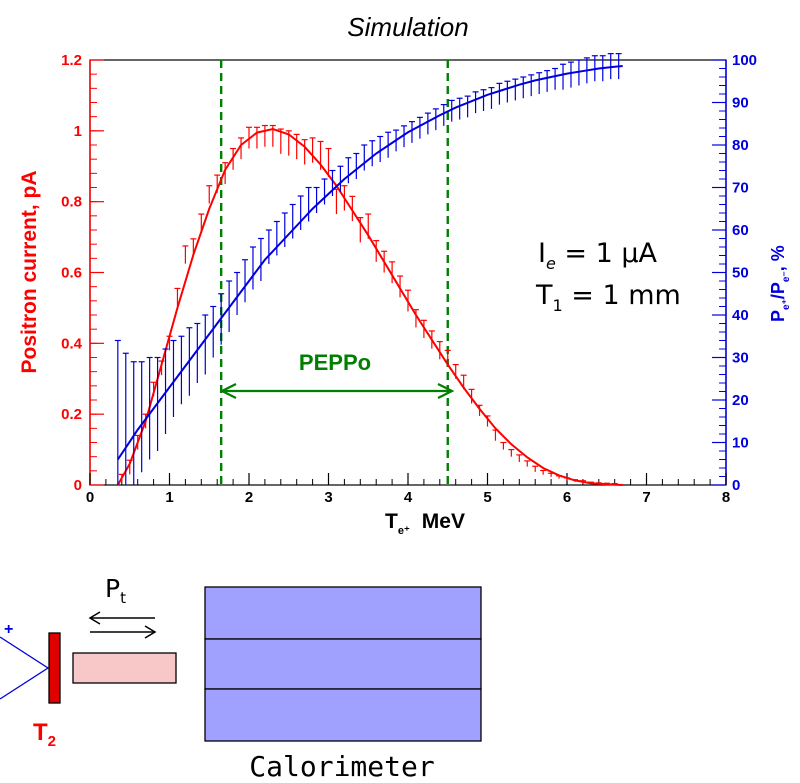 The height and width of the screenshot is (783, 800). I want to click on polarization-reversal-arrows, so click(122, 625).